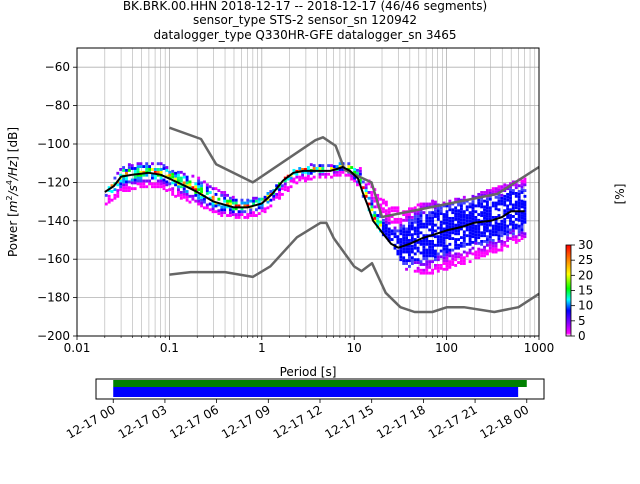  What do you see at coordinates (9, 197) in the screenshot?
I see `y-axis-label-sup1: 2` at bounding box center [9, 197].